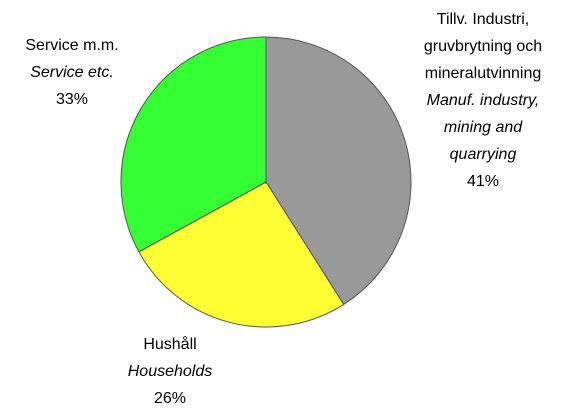  What do you see at coordinates (483, 19) in the screenshot?
I see `slice-label: Tillv. Industri,` at bounding box center [483, 19].